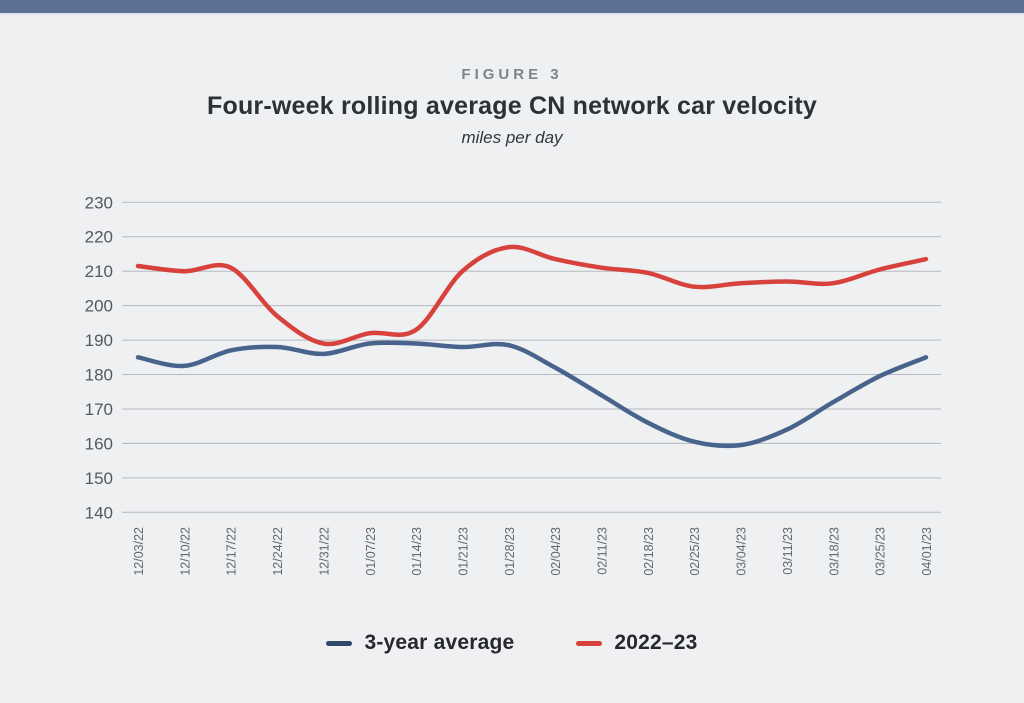 The height and width of the screenshot is (703, 1024). What do you see at coordinates (324, 551) in the screenshot?
I see `x-axis-tick-label: 12/31/22` at bounding box center [324, 551].